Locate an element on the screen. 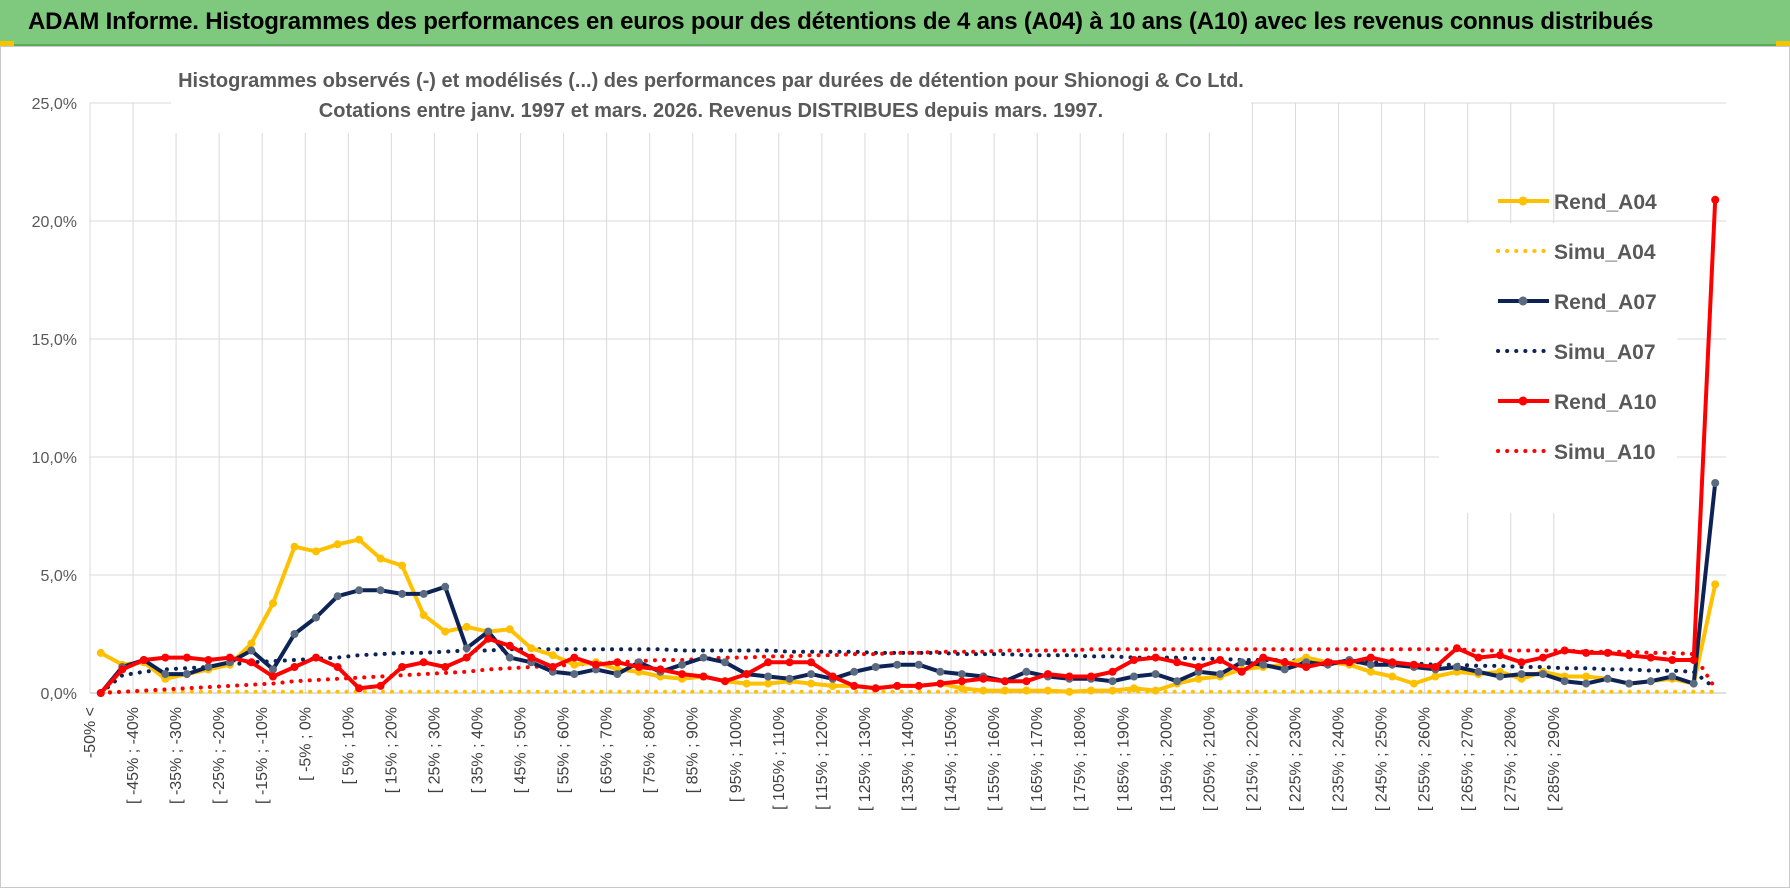 This screenshot has height=888, width=1790. y-tick-label: 0,0% is located at coordinates (59, 694).